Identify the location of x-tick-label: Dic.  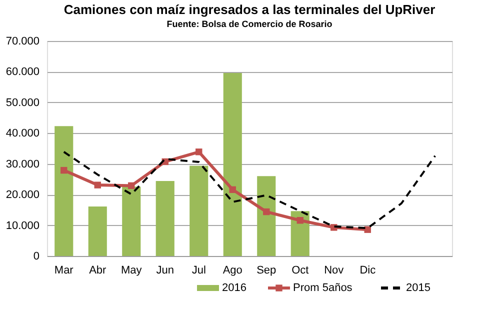
(368, 270).